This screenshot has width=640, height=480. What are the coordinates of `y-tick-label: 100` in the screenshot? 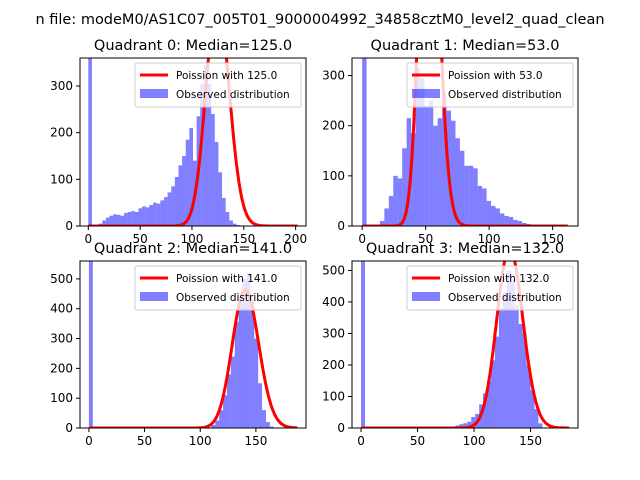 It's located at (333, 176).